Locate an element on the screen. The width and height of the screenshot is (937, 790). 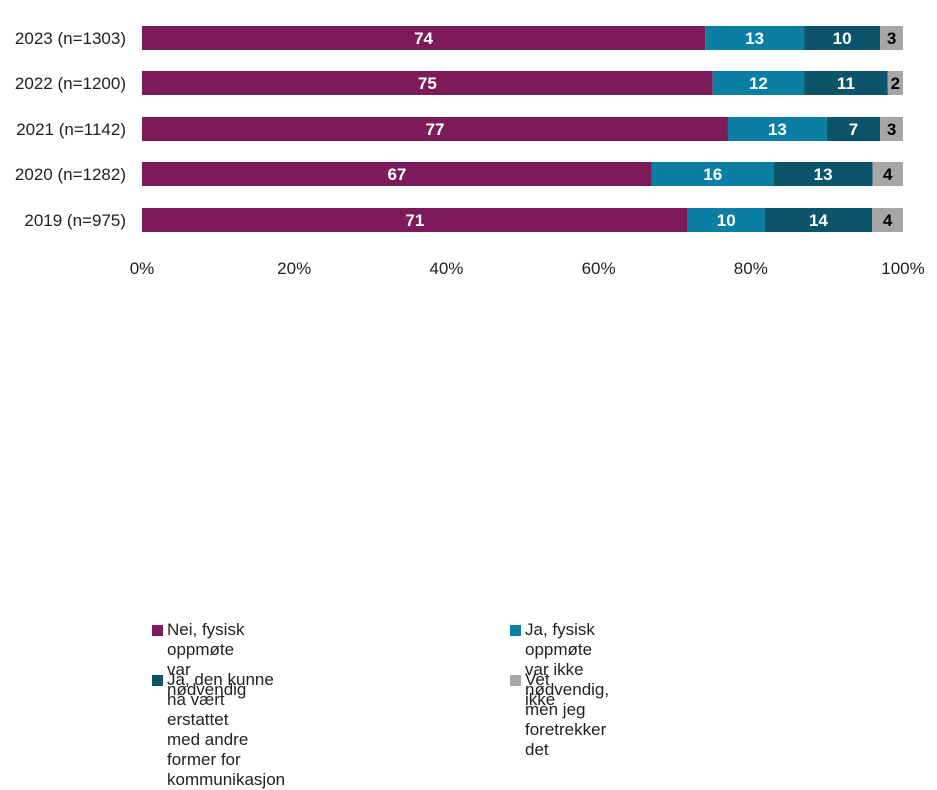
data-label: 67 is located at coordinates (396, 174).